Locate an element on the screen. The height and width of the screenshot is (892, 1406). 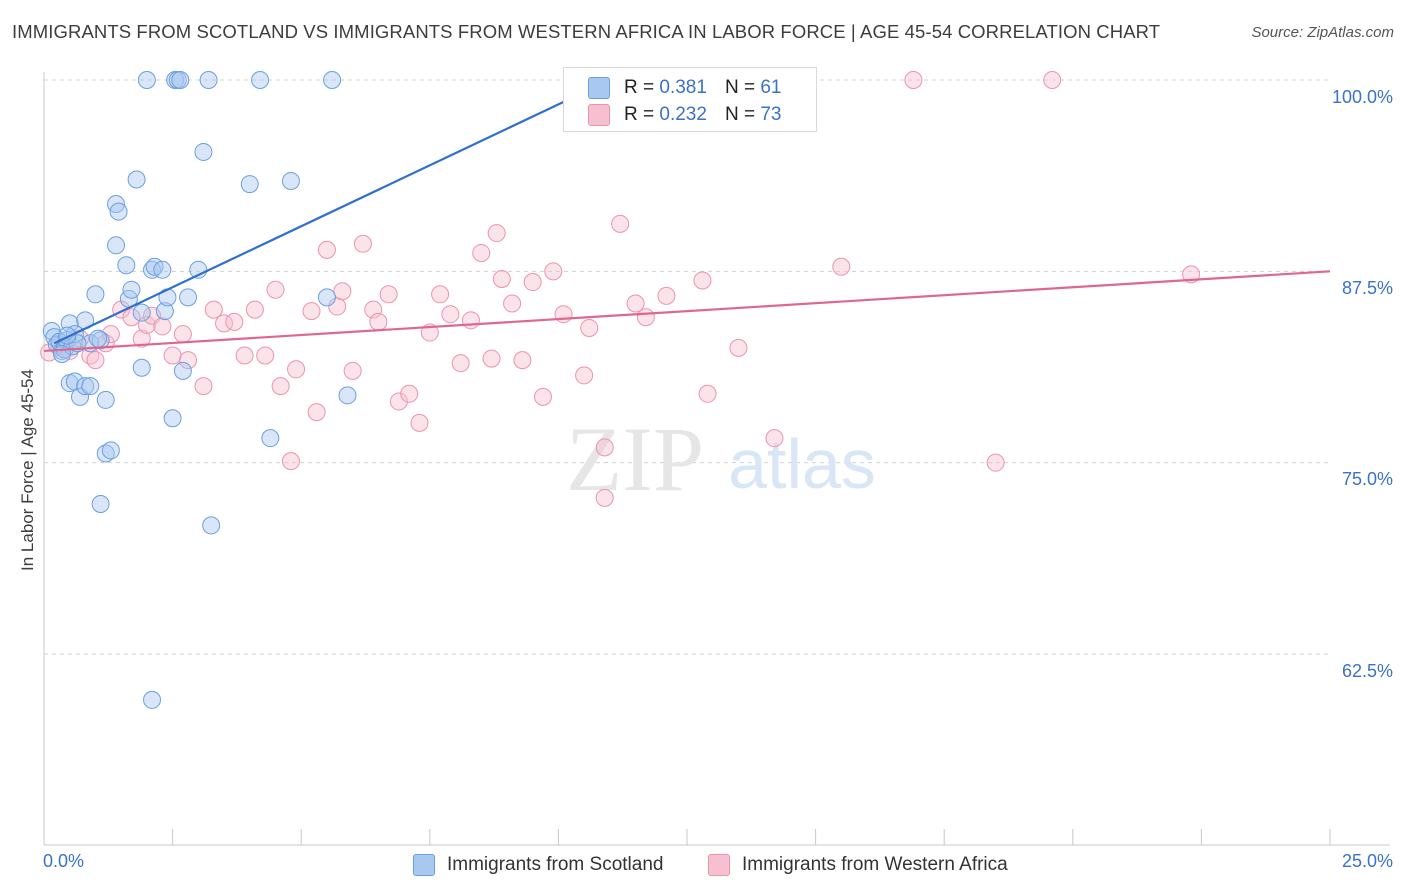
y-axis-label: In Labor Force | Age 45-54 is located at coordinates (27, 470).